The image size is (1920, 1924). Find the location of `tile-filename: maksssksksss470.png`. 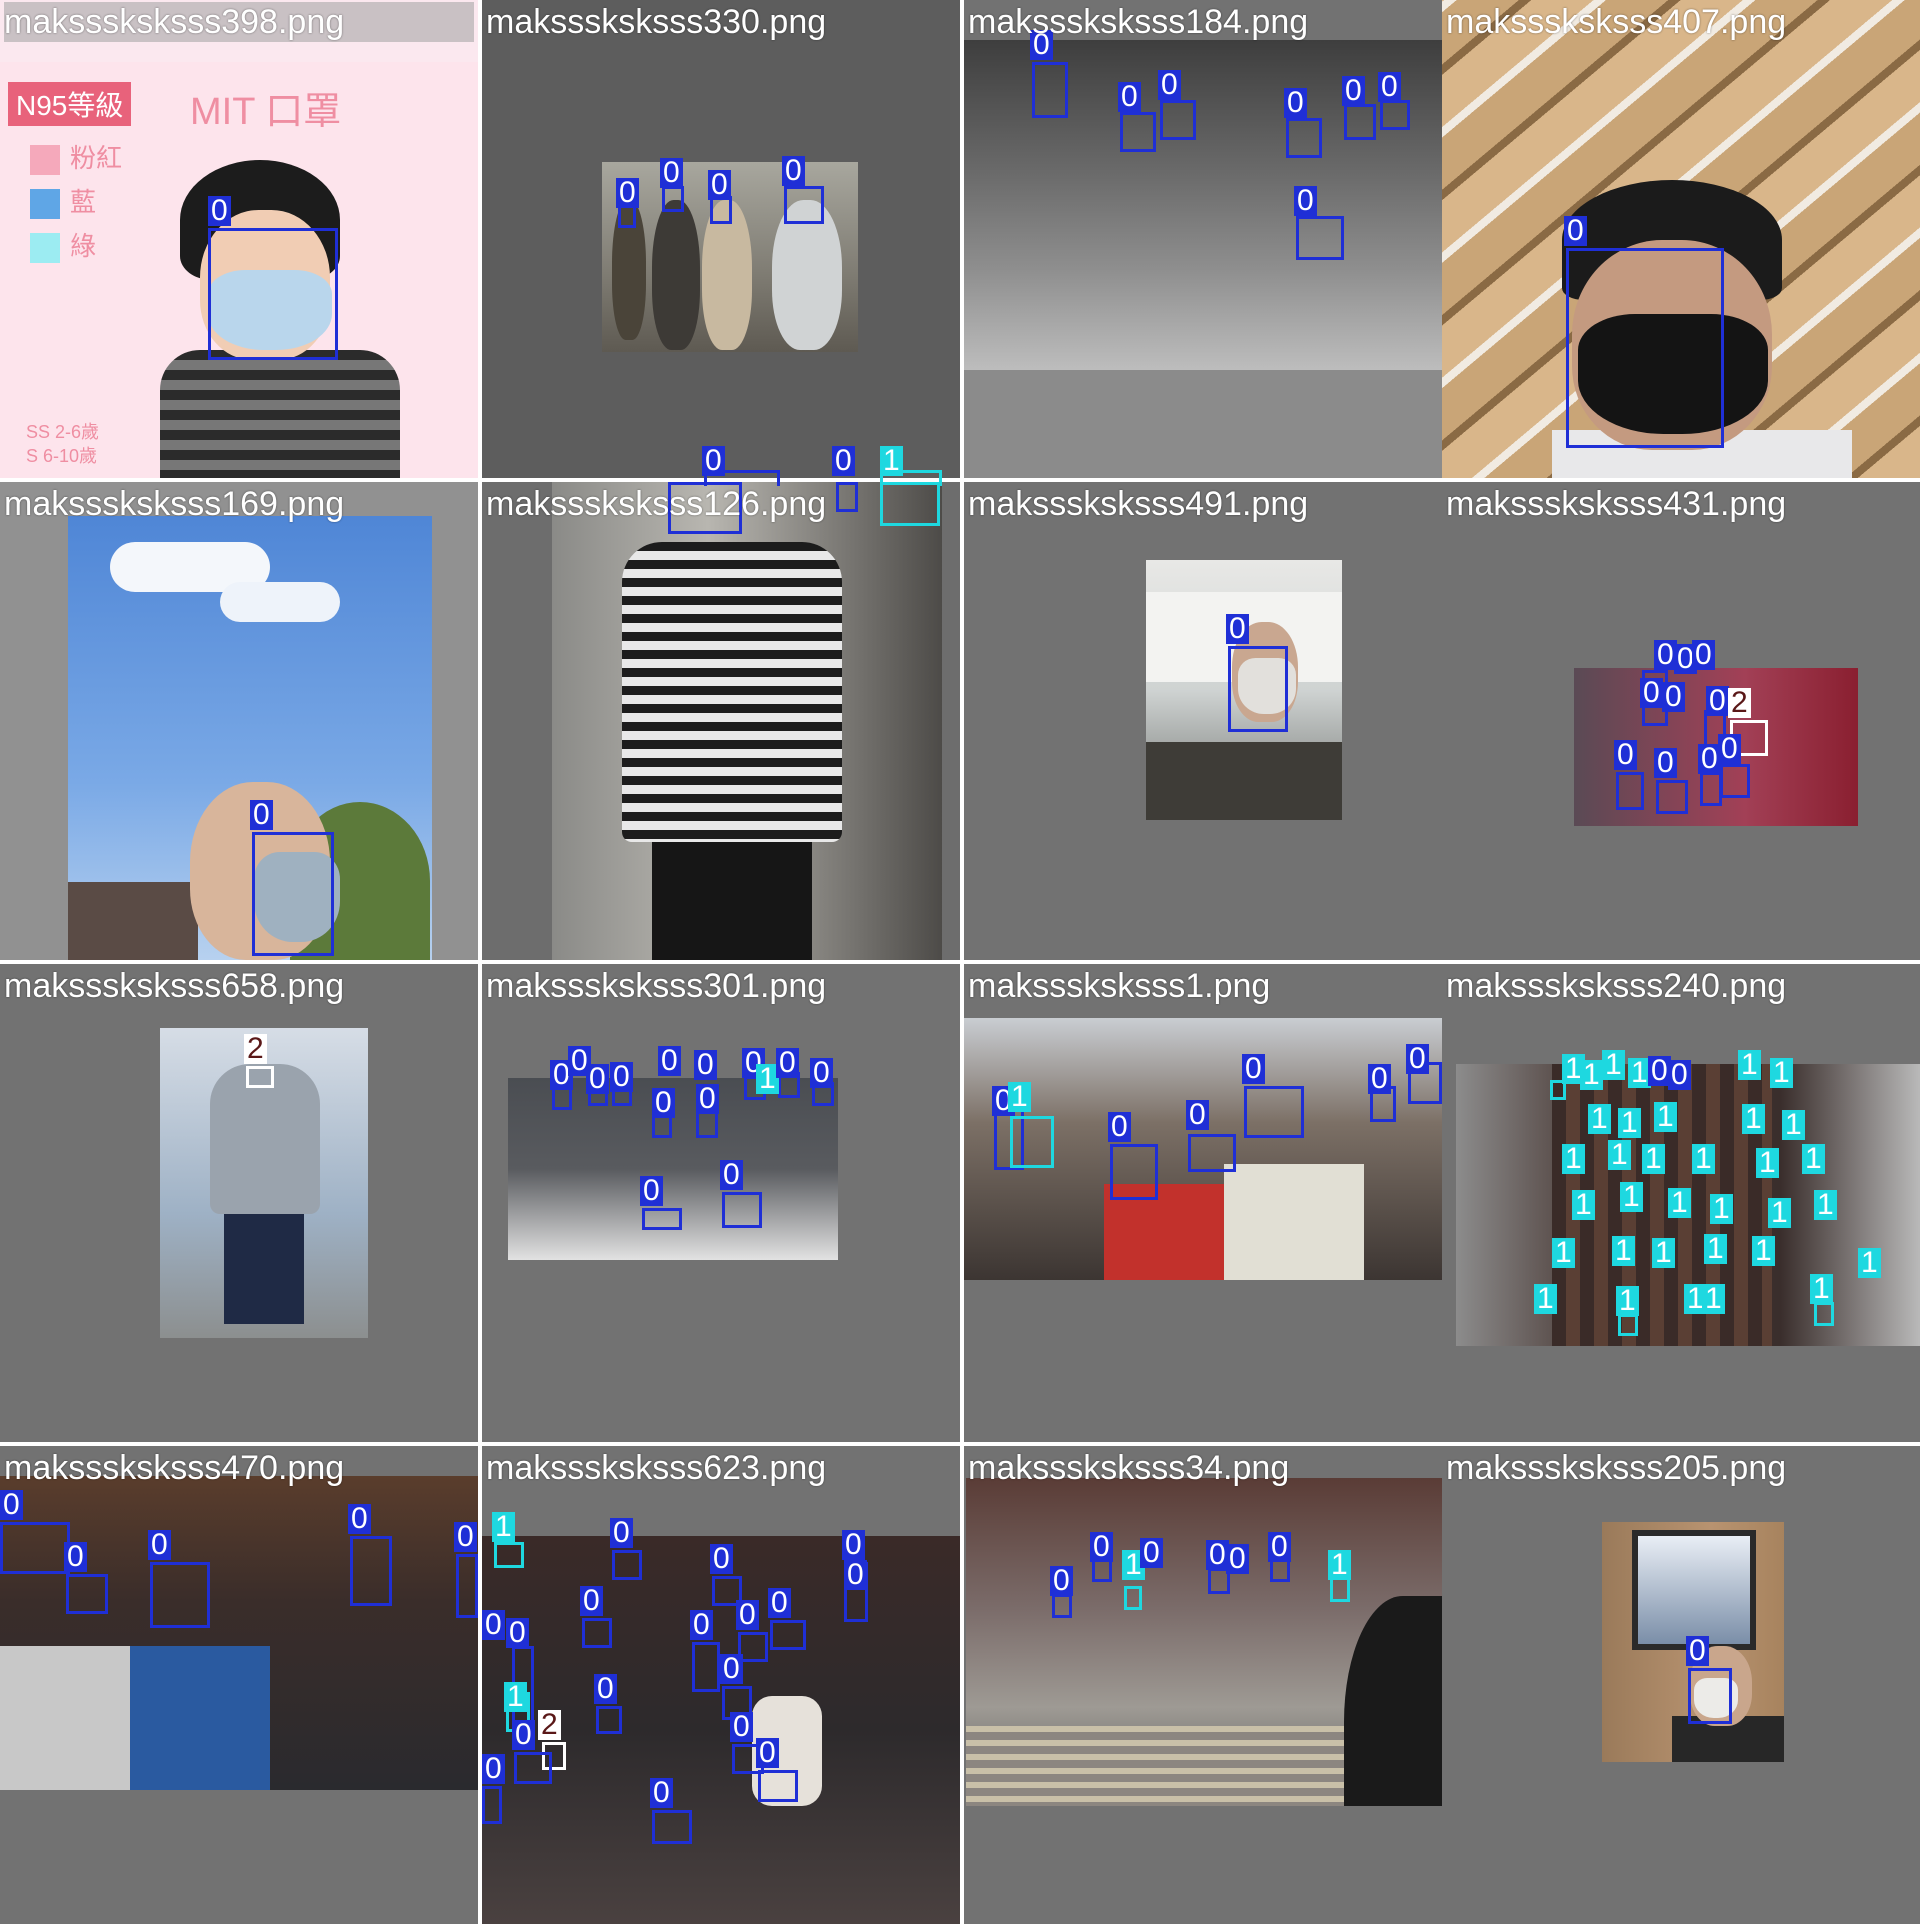

tile-filename: maksssksksss470.png is located at coordinates (174, 1468).